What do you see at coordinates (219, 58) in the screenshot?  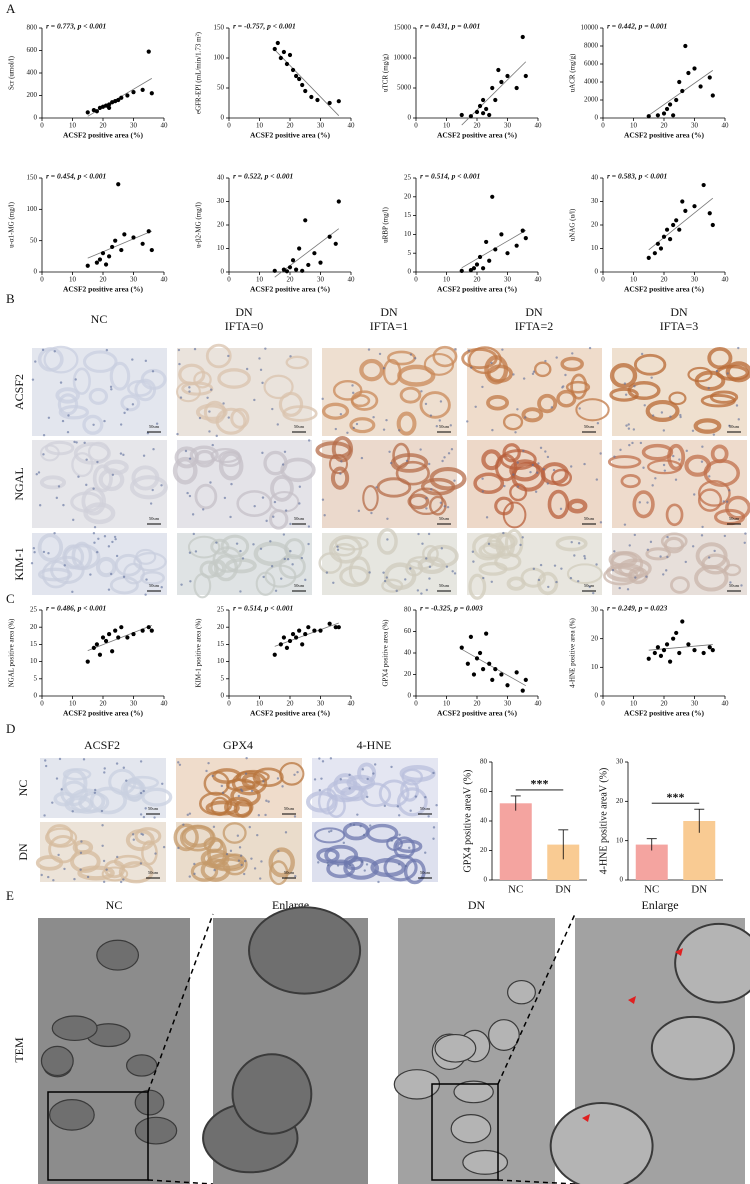 I see `y-tick-label: 100` at bounding box center [219, 58].